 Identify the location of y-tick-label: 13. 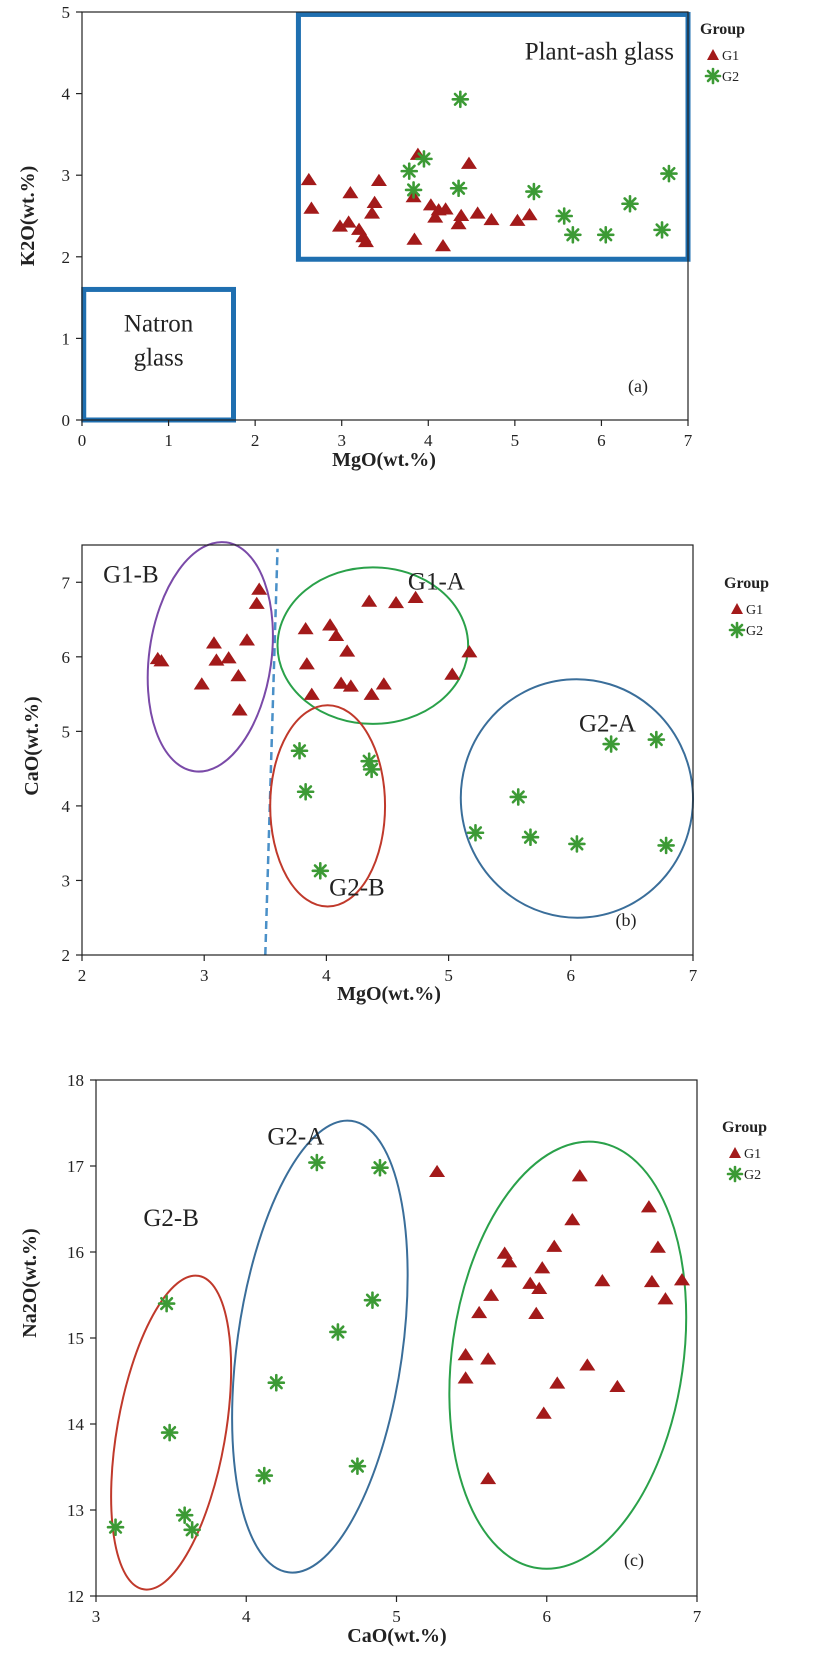
(75, 1510).